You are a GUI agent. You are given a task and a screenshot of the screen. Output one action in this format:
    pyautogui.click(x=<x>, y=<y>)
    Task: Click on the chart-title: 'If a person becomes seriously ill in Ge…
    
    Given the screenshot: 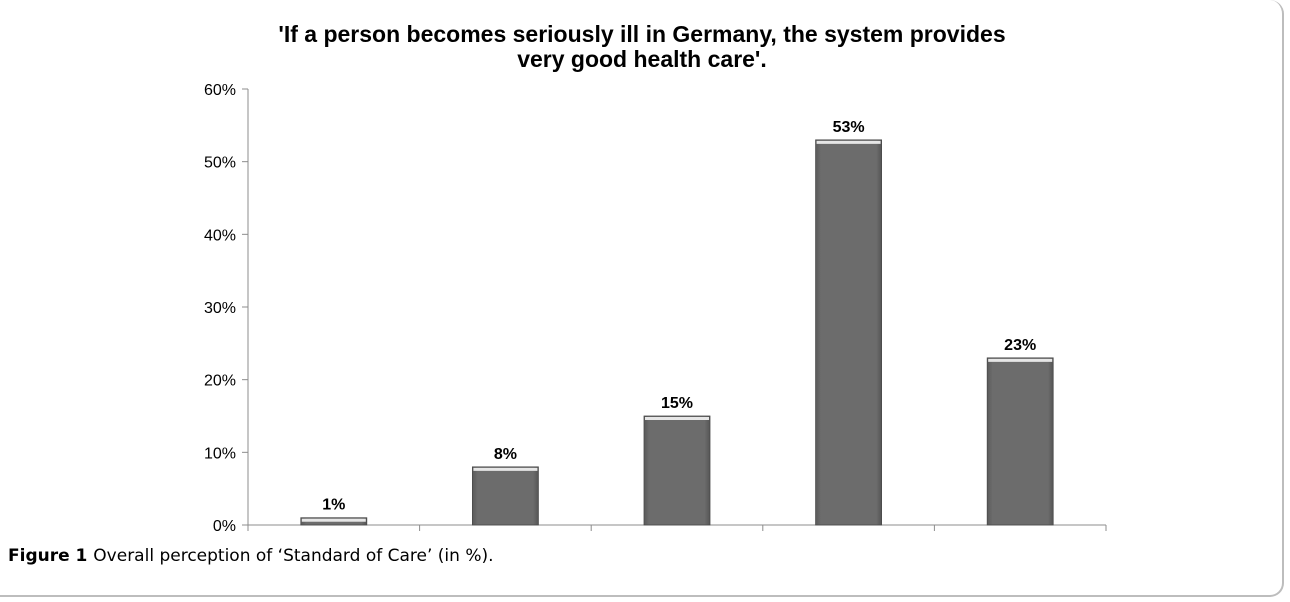 What is the action you would take?
    pyautogui.click(x=642, y=47)
    